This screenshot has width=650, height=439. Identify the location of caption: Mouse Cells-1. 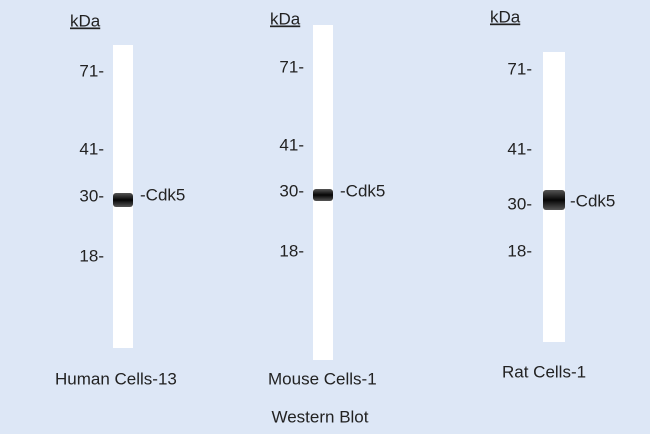
(322, 378).